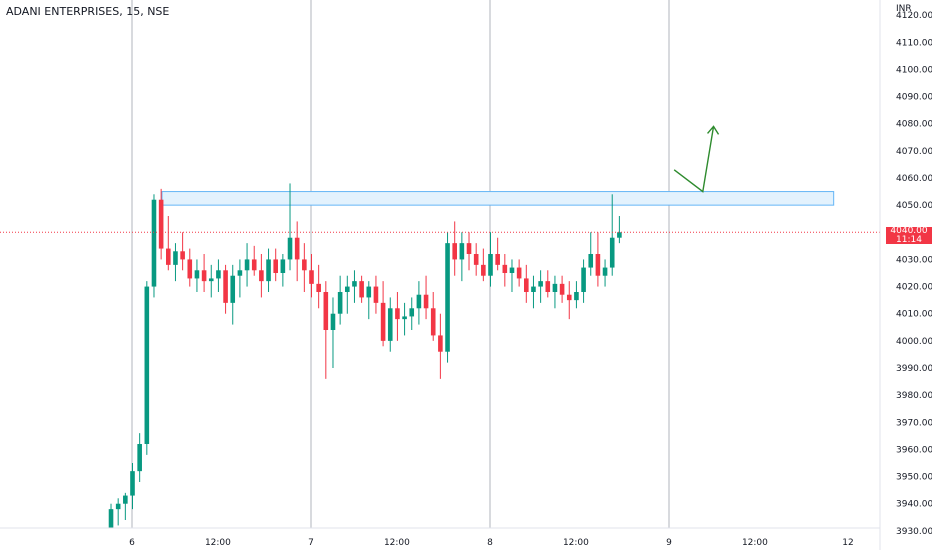  Describe the element at coordinates (914, 260) in the screenshot. I see `price-tick-label: 4030.00` at that location.